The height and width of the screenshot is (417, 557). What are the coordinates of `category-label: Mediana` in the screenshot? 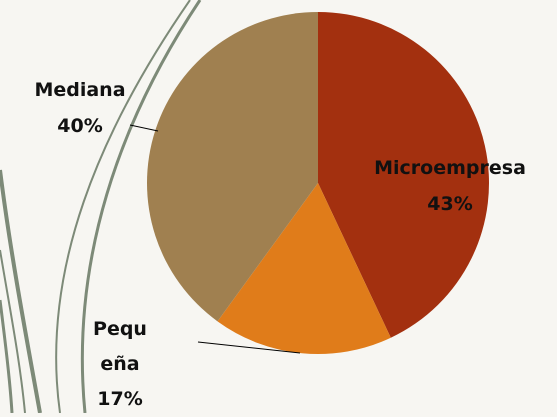 It's located at (80, 90).